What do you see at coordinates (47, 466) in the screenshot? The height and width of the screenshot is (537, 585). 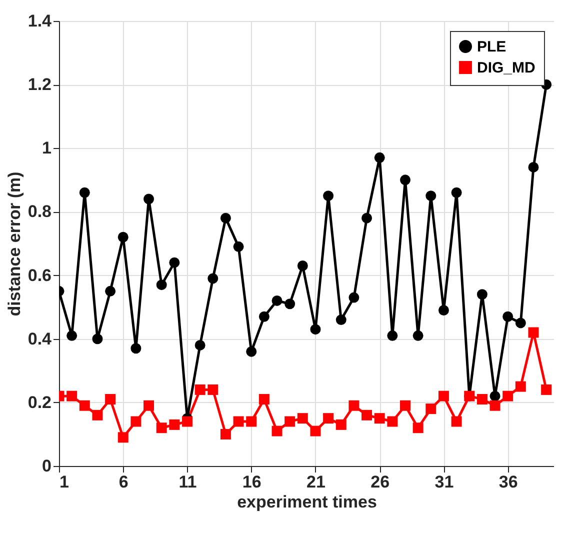 I see `y-tick-label: 0` at bounding box center [47, 466].